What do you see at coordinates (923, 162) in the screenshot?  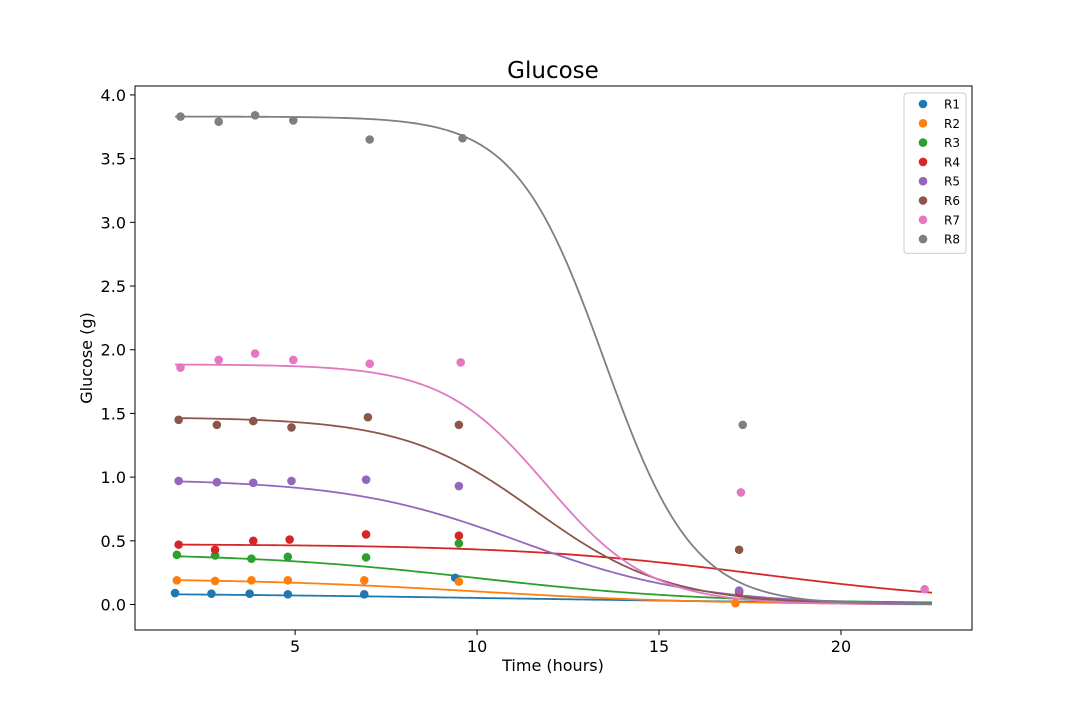 I see `legend-marker-r4` at bounding box center [923, 162].